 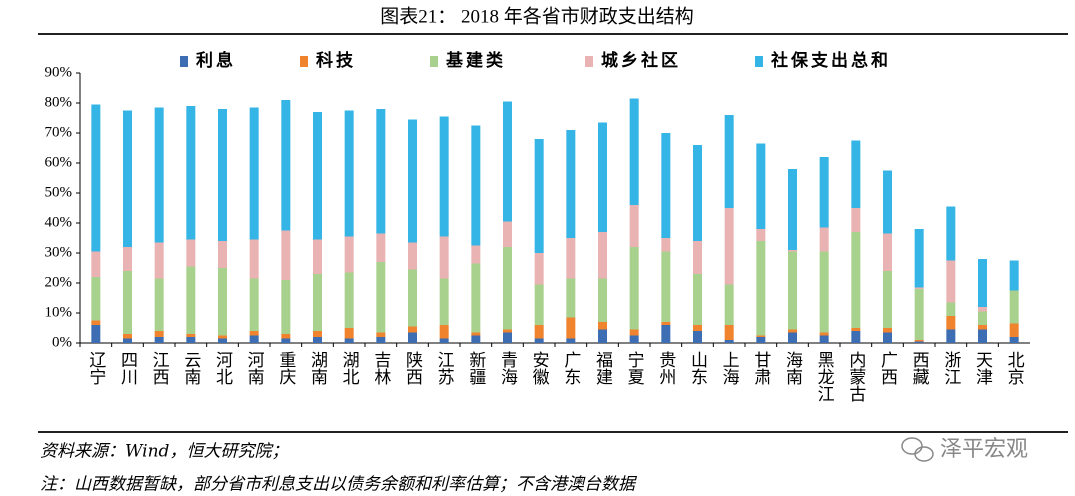 I want to click on legend-label: 利息, so click(x=216, y=60).